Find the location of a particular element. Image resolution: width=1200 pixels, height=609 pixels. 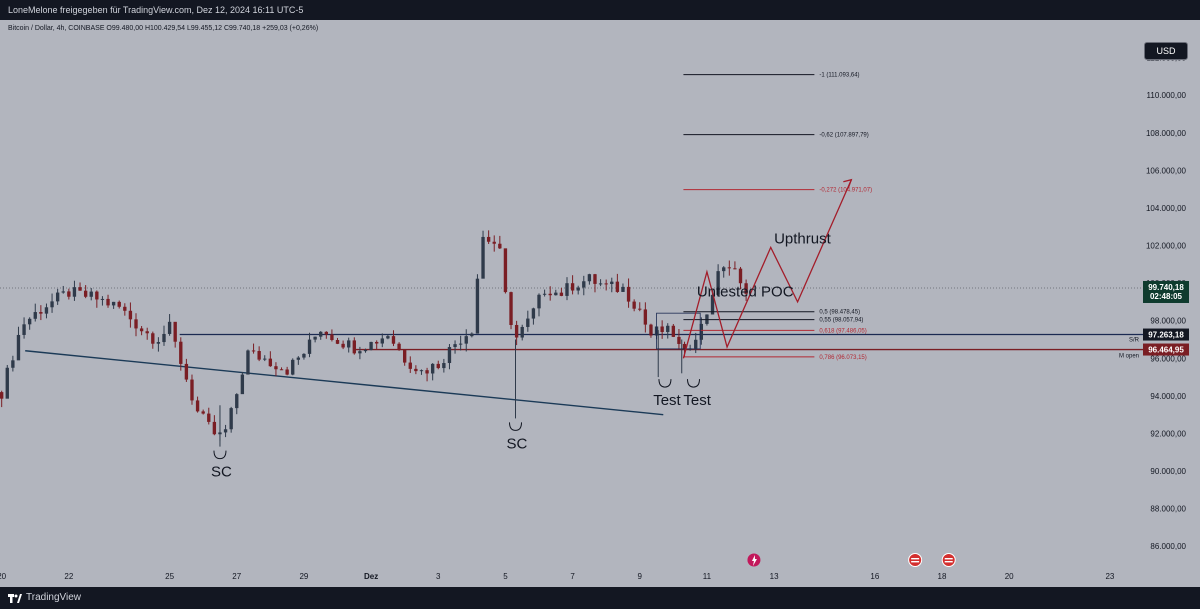

tradingview-logo: TradingView is located at coordinates (44, 598).